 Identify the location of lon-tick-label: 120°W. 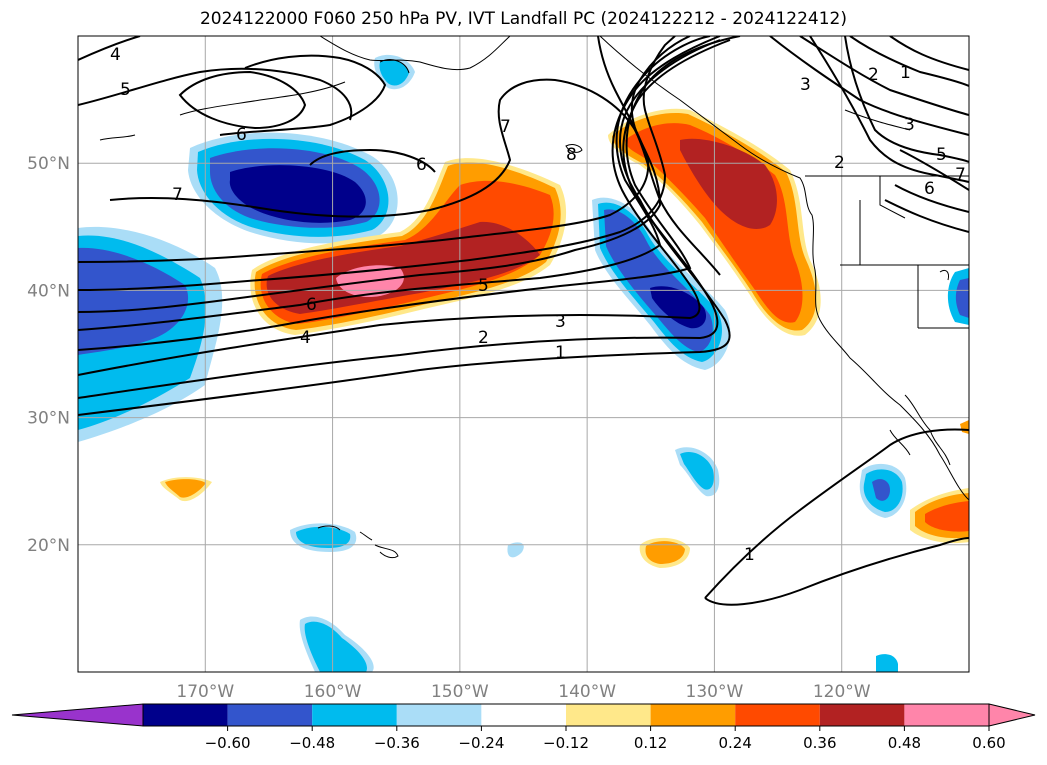
(842, 692).